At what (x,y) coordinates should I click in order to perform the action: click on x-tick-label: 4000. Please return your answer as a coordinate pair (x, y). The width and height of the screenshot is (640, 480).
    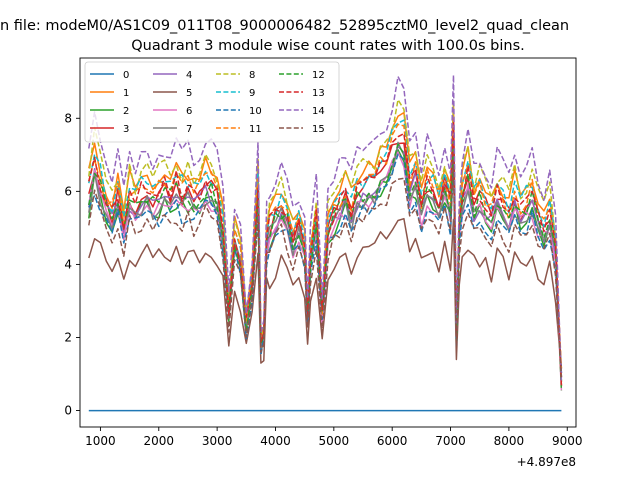
    Looking at the image, I should click on (275, 441).